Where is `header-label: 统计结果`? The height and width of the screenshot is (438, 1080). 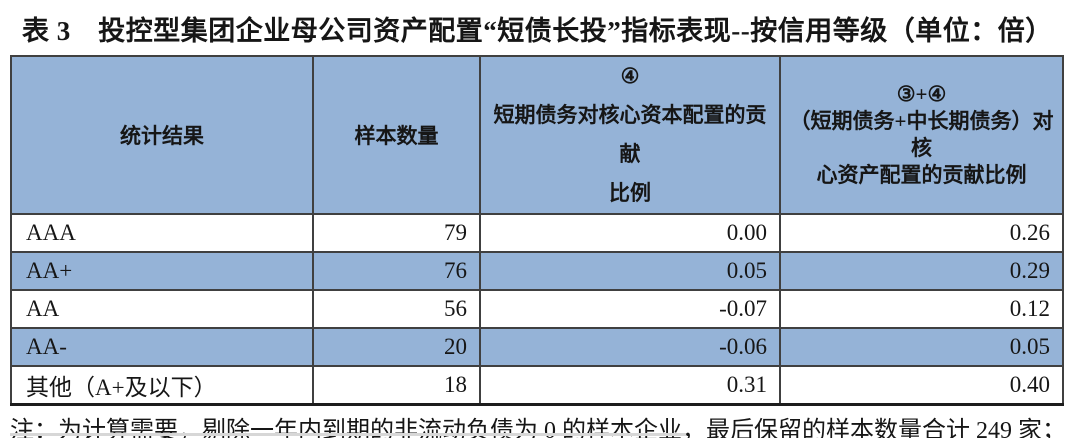
header-label: 统计结果 is located at coordinates (162, 136).